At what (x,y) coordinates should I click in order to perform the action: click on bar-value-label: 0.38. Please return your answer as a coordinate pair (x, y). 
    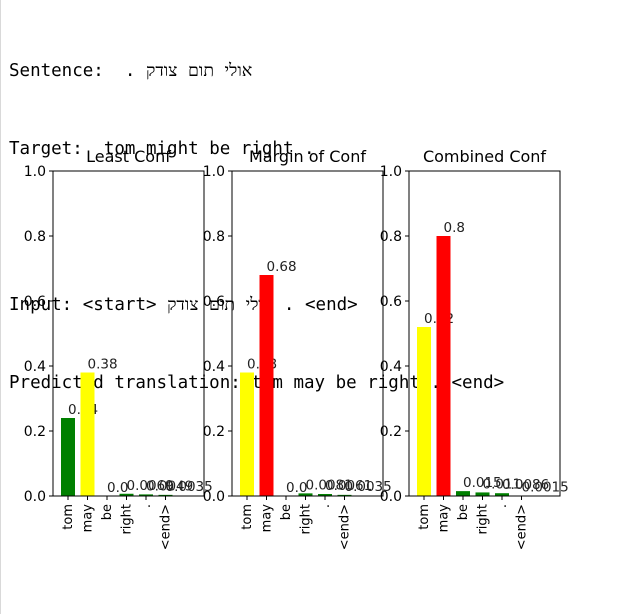
    Looking at the image, I should click on (103, 365).